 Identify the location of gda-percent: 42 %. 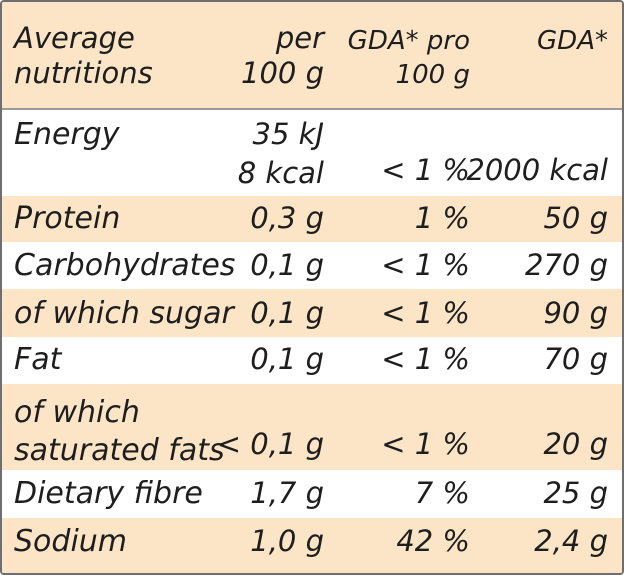
(433, 541).